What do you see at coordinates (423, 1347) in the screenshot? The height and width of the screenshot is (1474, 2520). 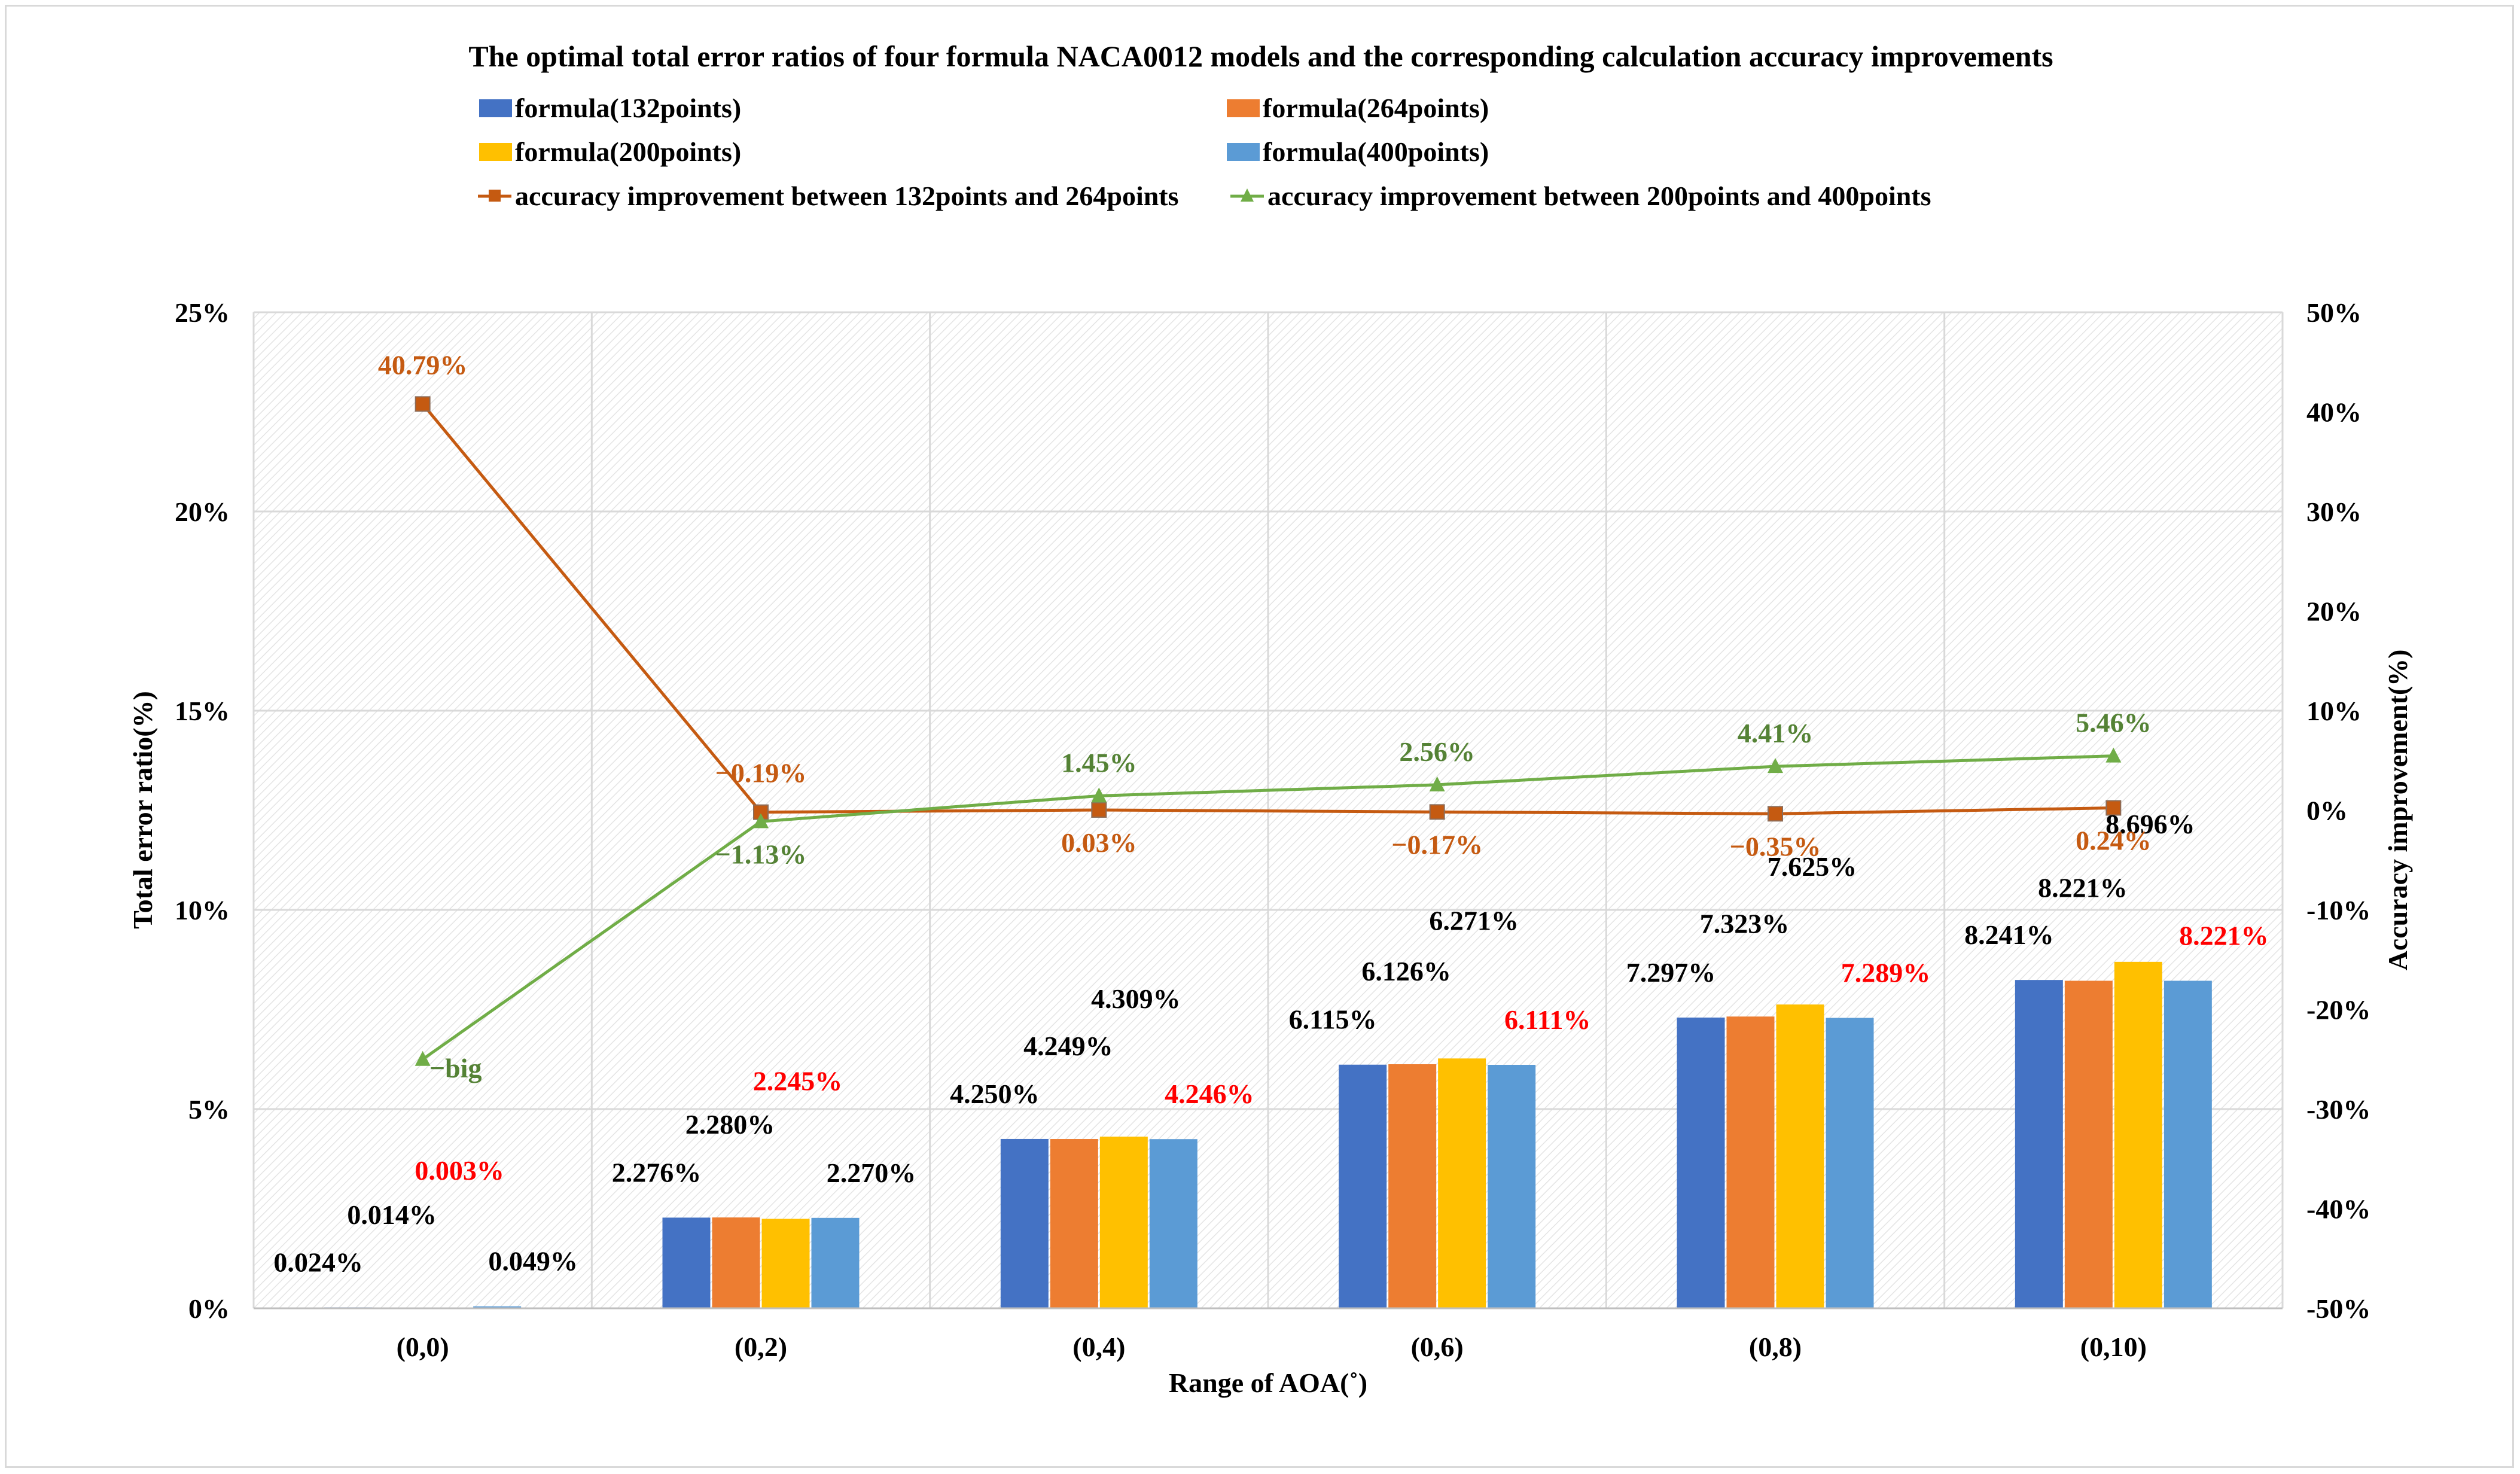 I see `x-tick-label: (0,0)` at bounding box center [423, 1347].